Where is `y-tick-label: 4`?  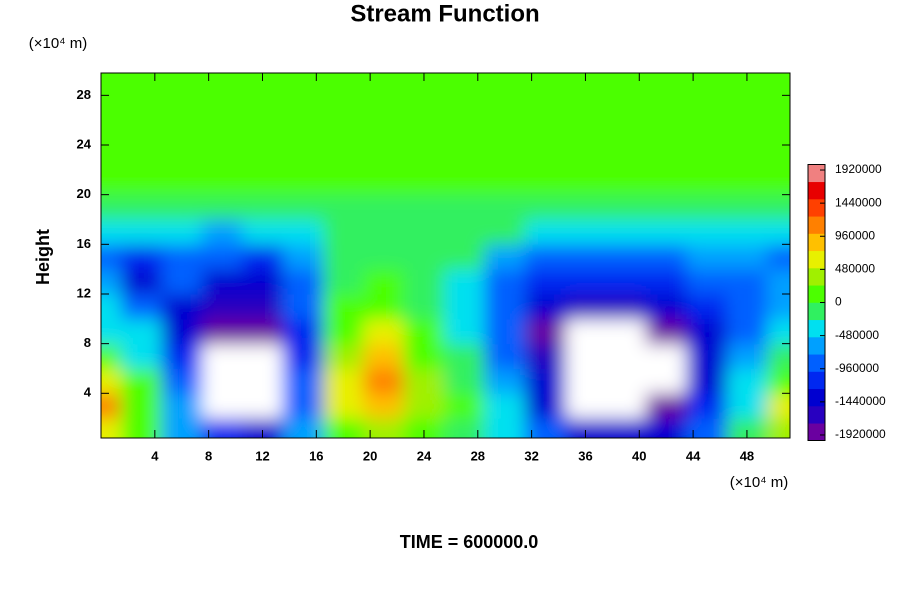
y-tick-label: 4 is located at coordinates (88, 392).